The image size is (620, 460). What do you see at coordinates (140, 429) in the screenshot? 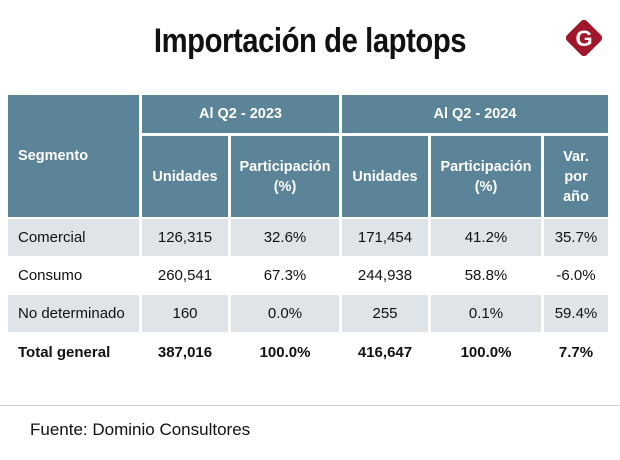
I see `source-note: Fuente: Dominio Consultores` at bounding box center [140, 429].